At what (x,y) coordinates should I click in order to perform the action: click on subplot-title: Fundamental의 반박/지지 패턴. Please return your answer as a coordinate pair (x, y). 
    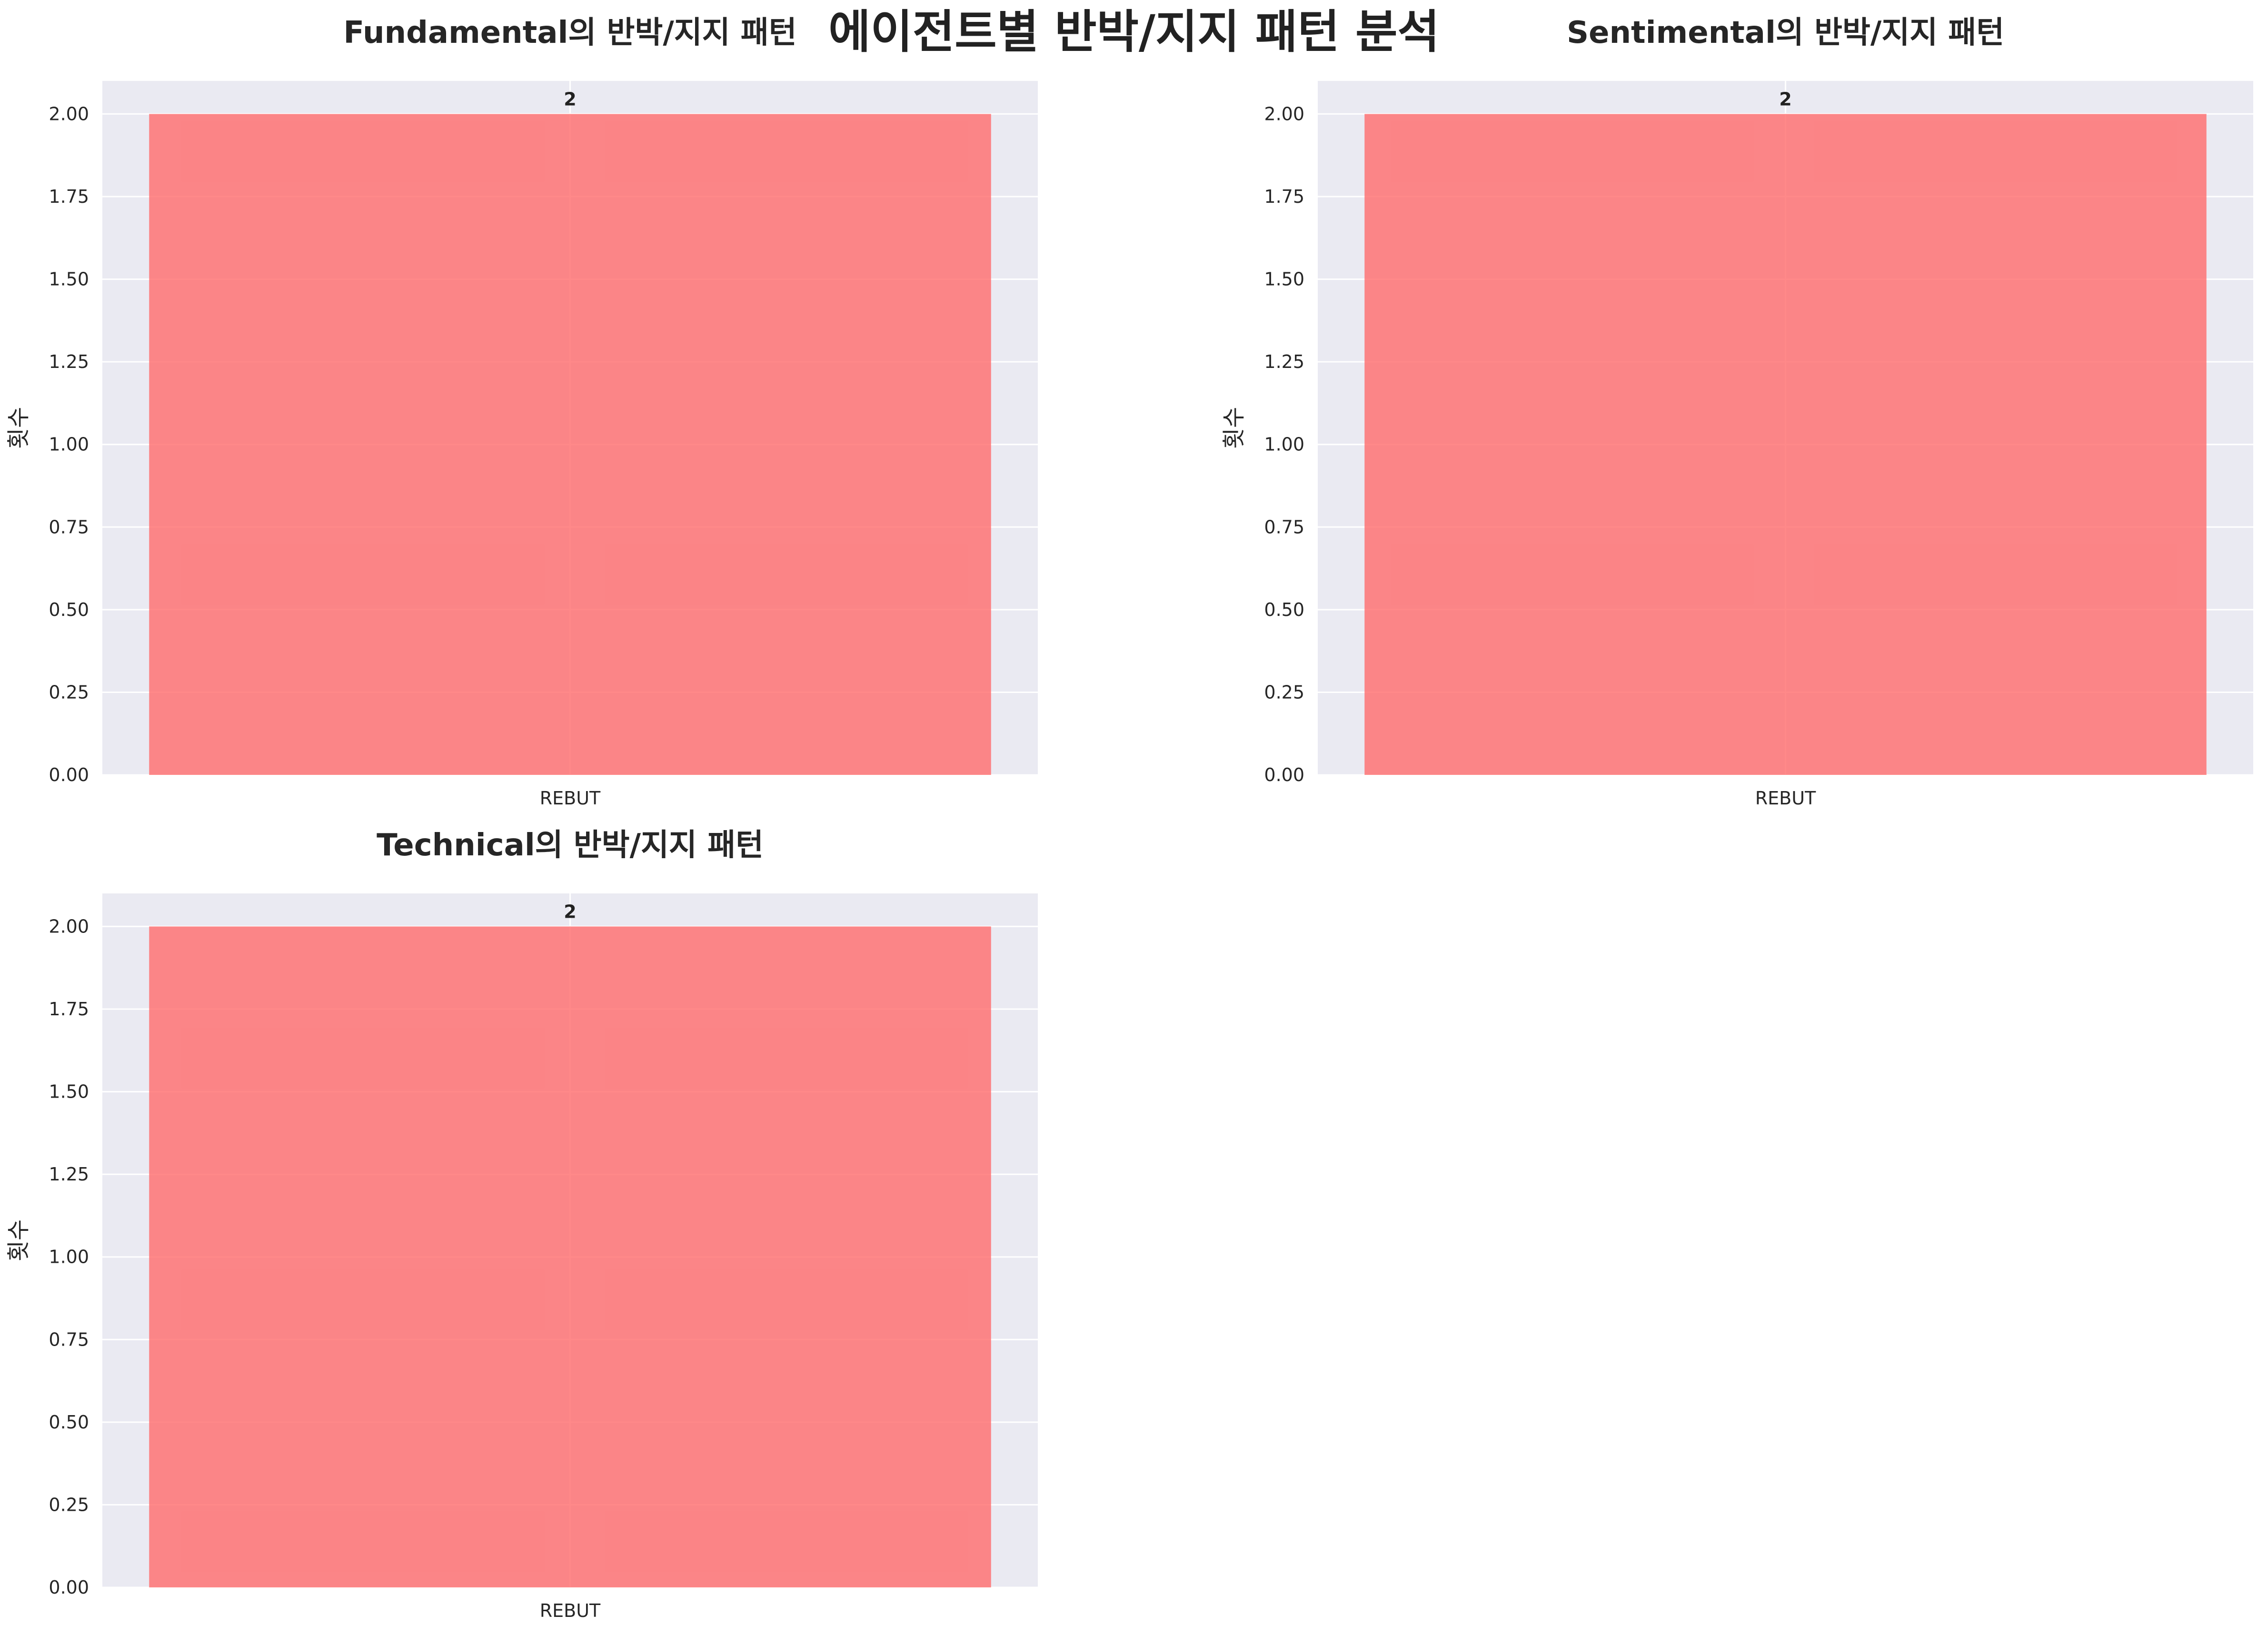
    Looking at the image, I should click on (569, 32).